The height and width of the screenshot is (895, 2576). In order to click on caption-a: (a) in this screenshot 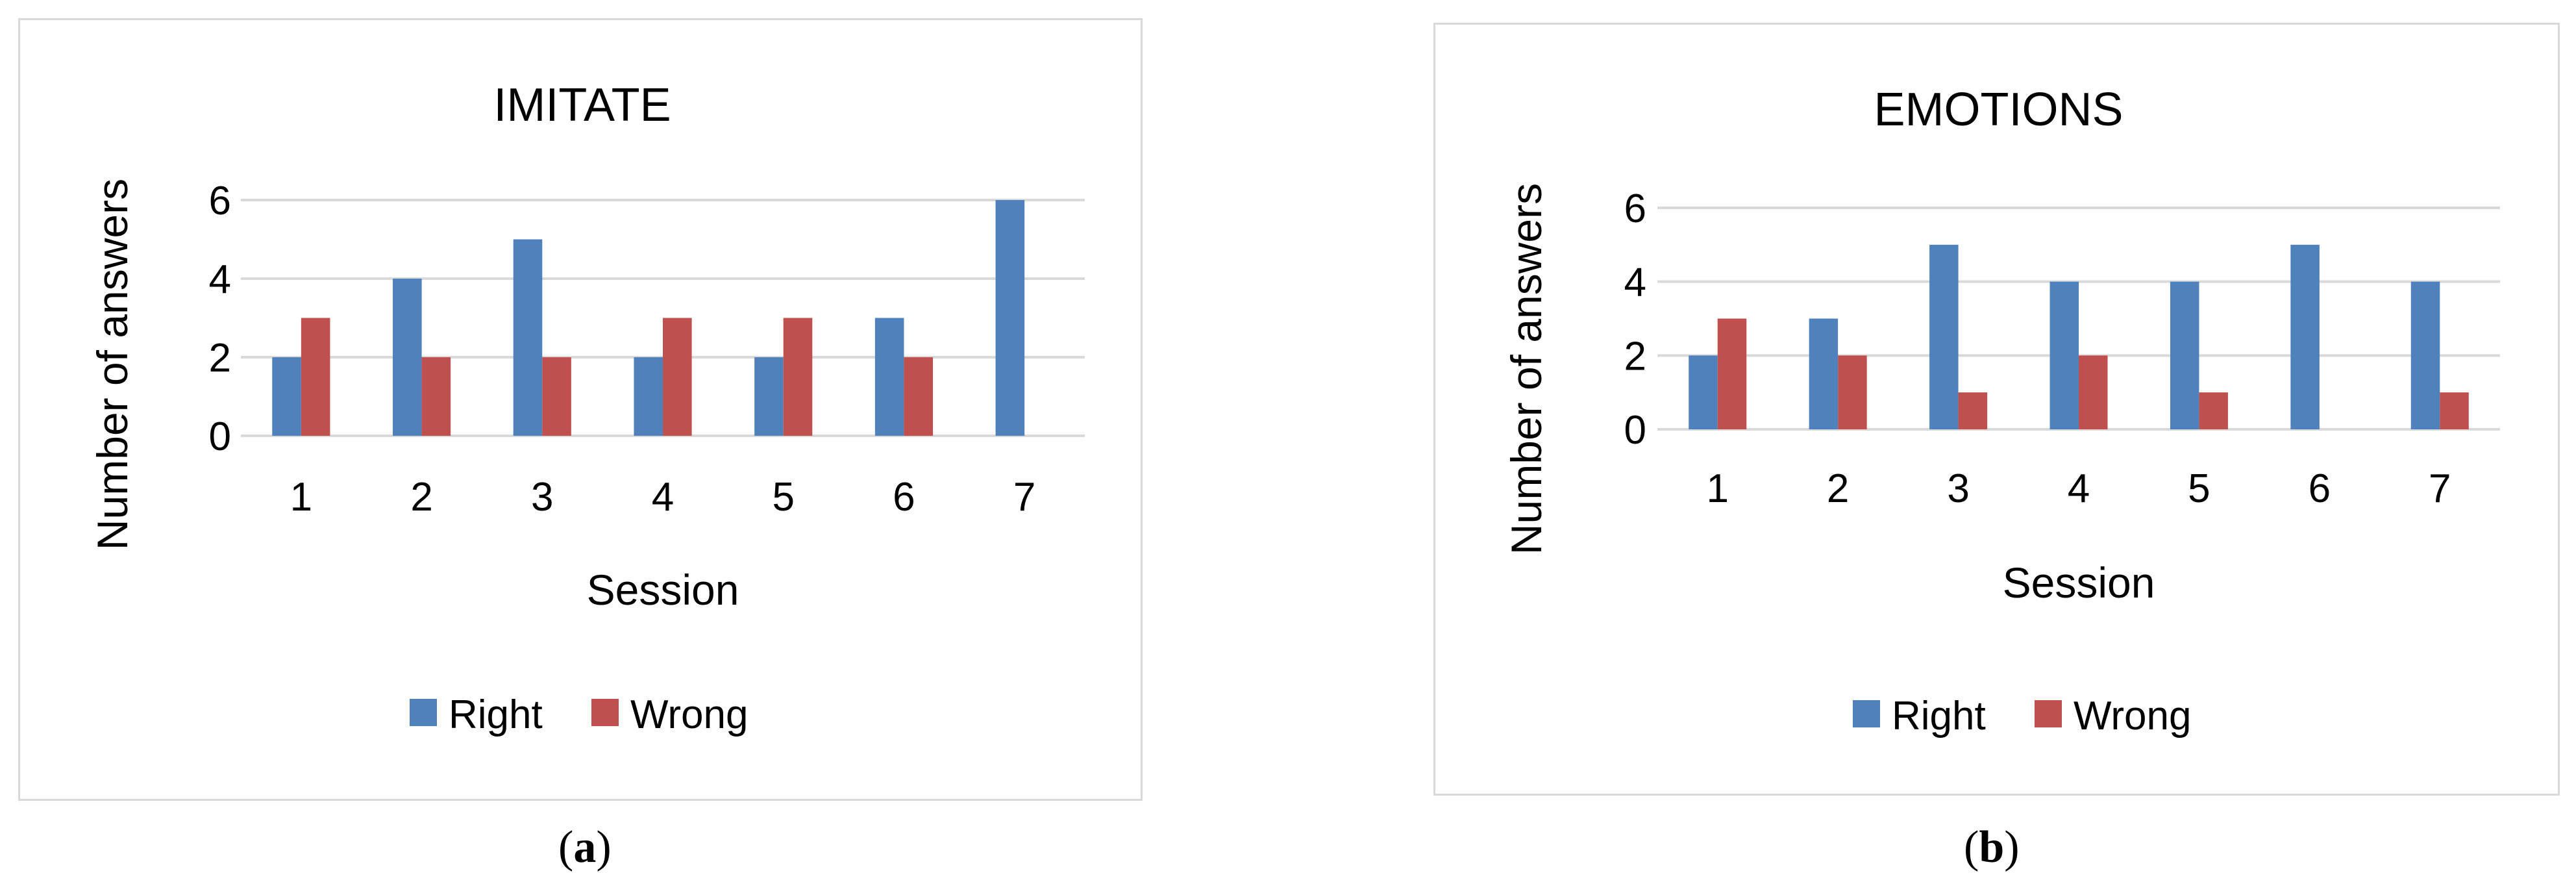, I will do `click(585, 847)`.